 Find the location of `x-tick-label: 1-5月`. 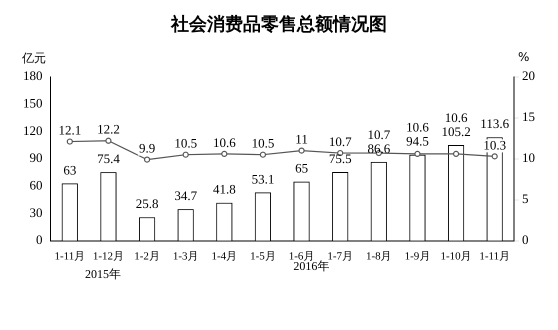

x-tick-label: 1-5月 is located at coordinates (263, 256).